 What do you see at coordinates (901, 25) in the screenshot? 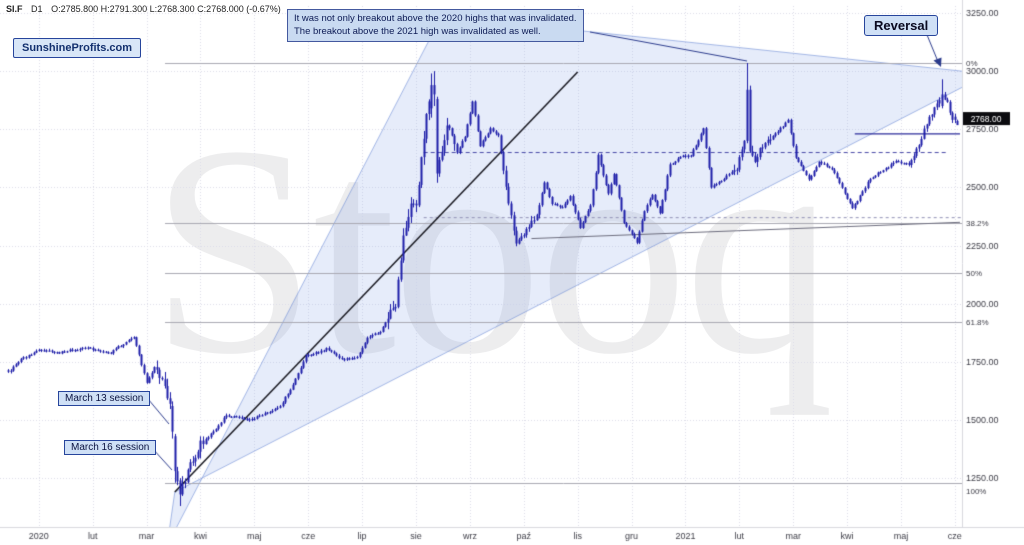
I see `reversal-label: Reversal` at bounding box center [901, 25].